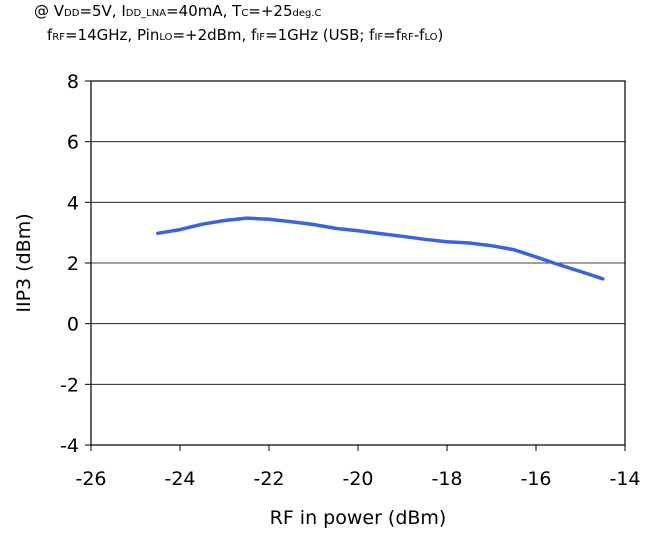 The width and height of the screenshot is (653, 533). Describe the element at coordinates (268, 479) in the screenshot. I see `x-tick-label: -22` at that location.